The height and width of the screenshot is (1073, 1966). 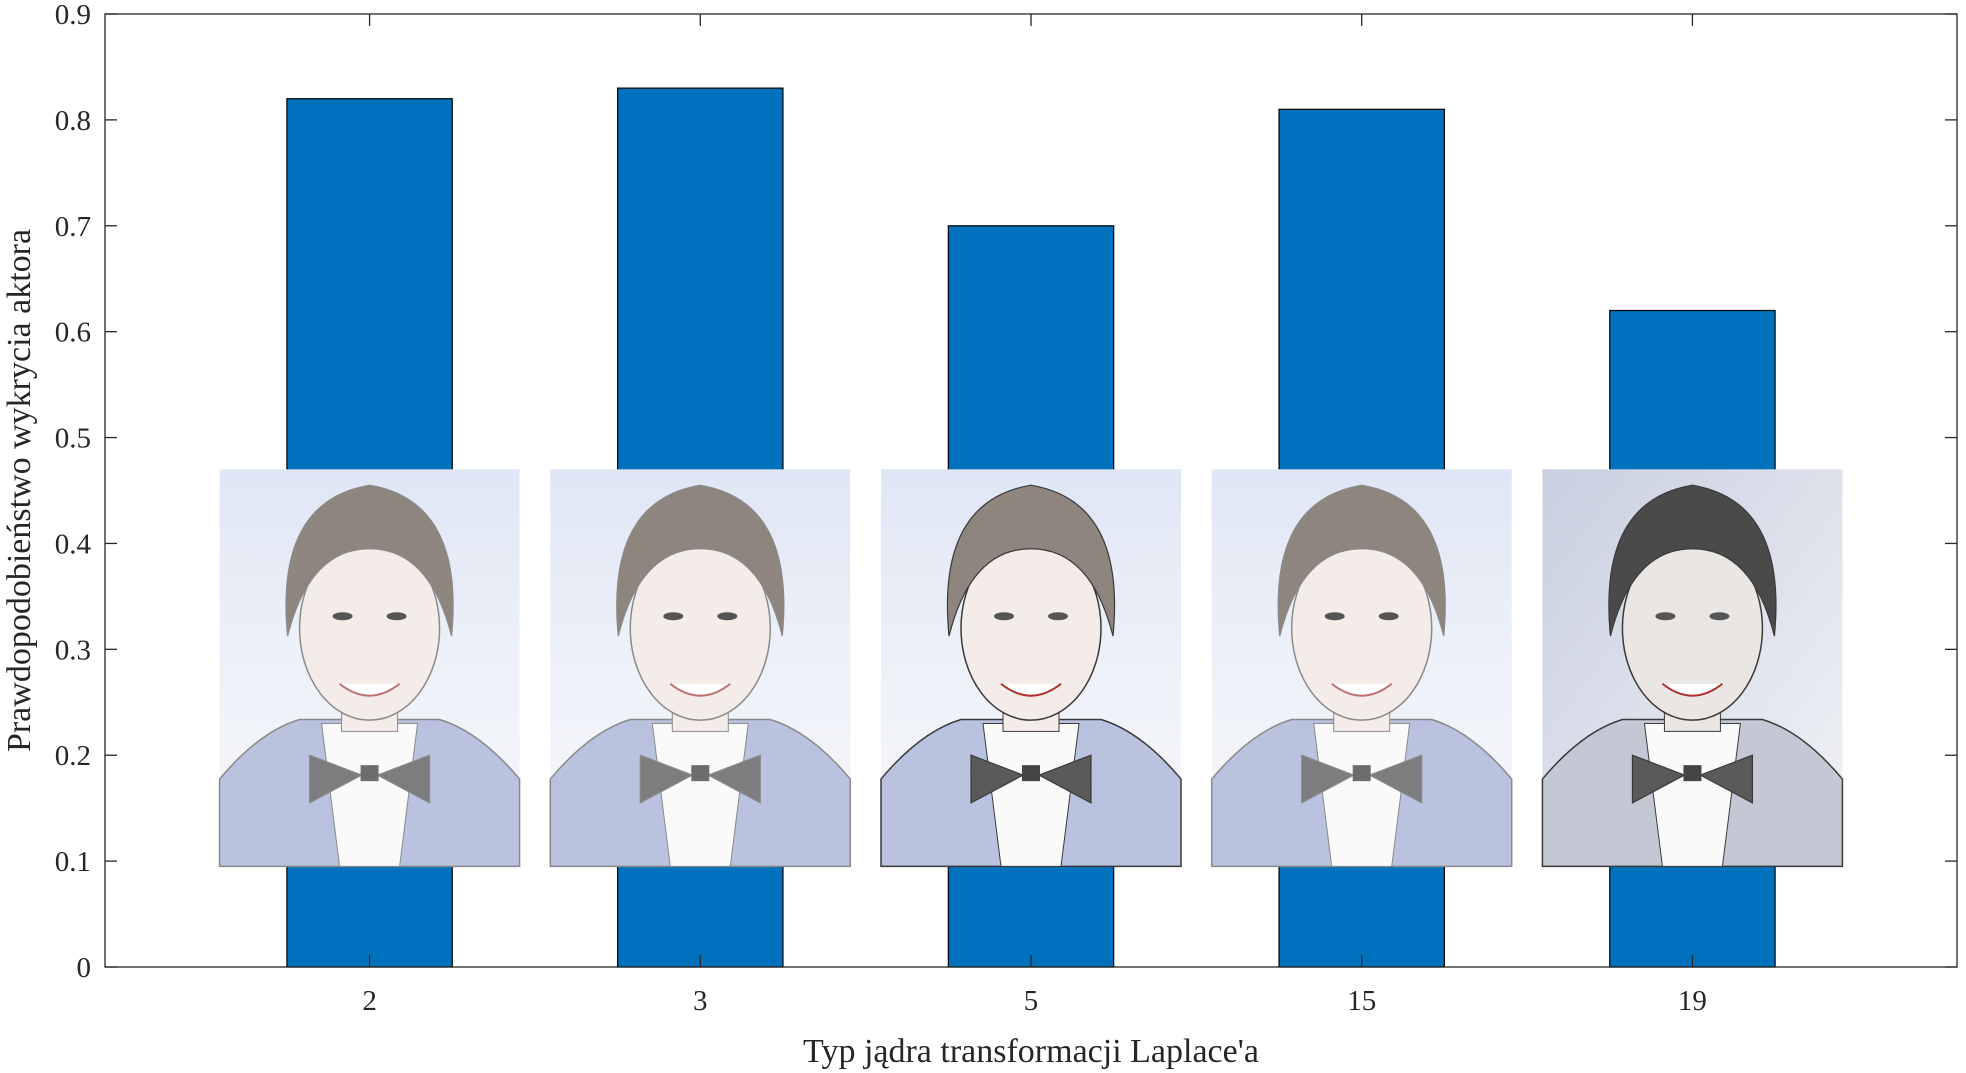 I want to click on y-tick-label: 0.4, so click(x=73, y=544).